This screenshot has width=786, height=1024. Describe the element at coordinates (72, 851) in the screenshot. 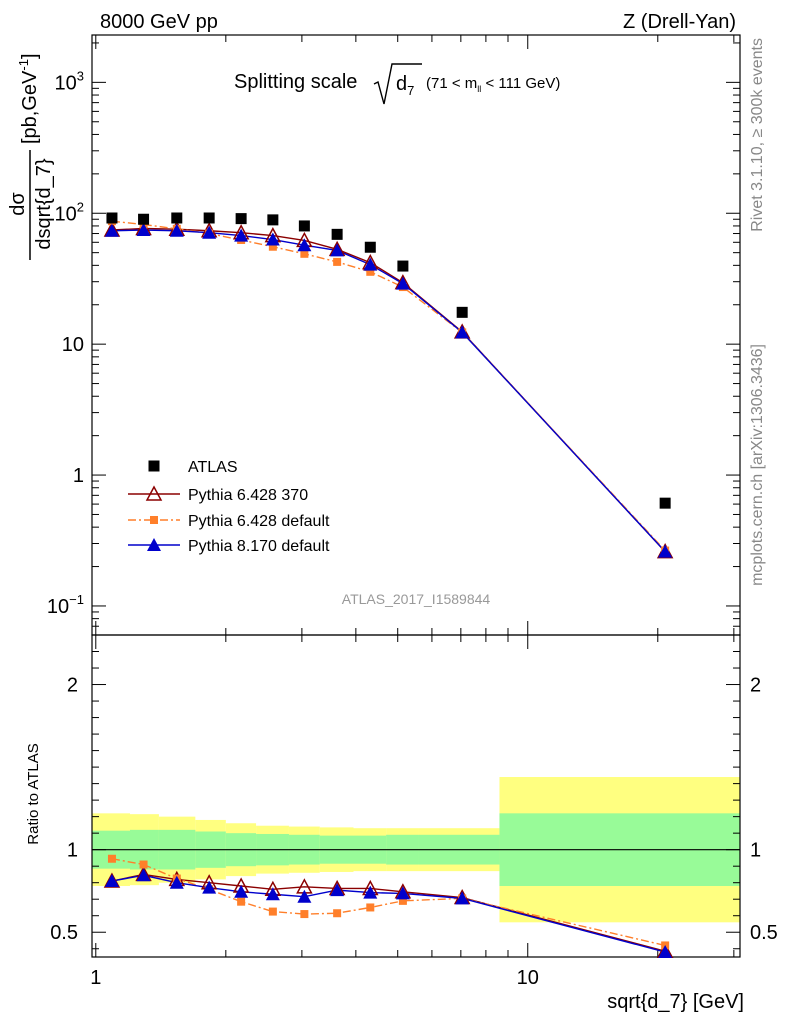

I see `ratio-tick-label-left: 1` at that location.